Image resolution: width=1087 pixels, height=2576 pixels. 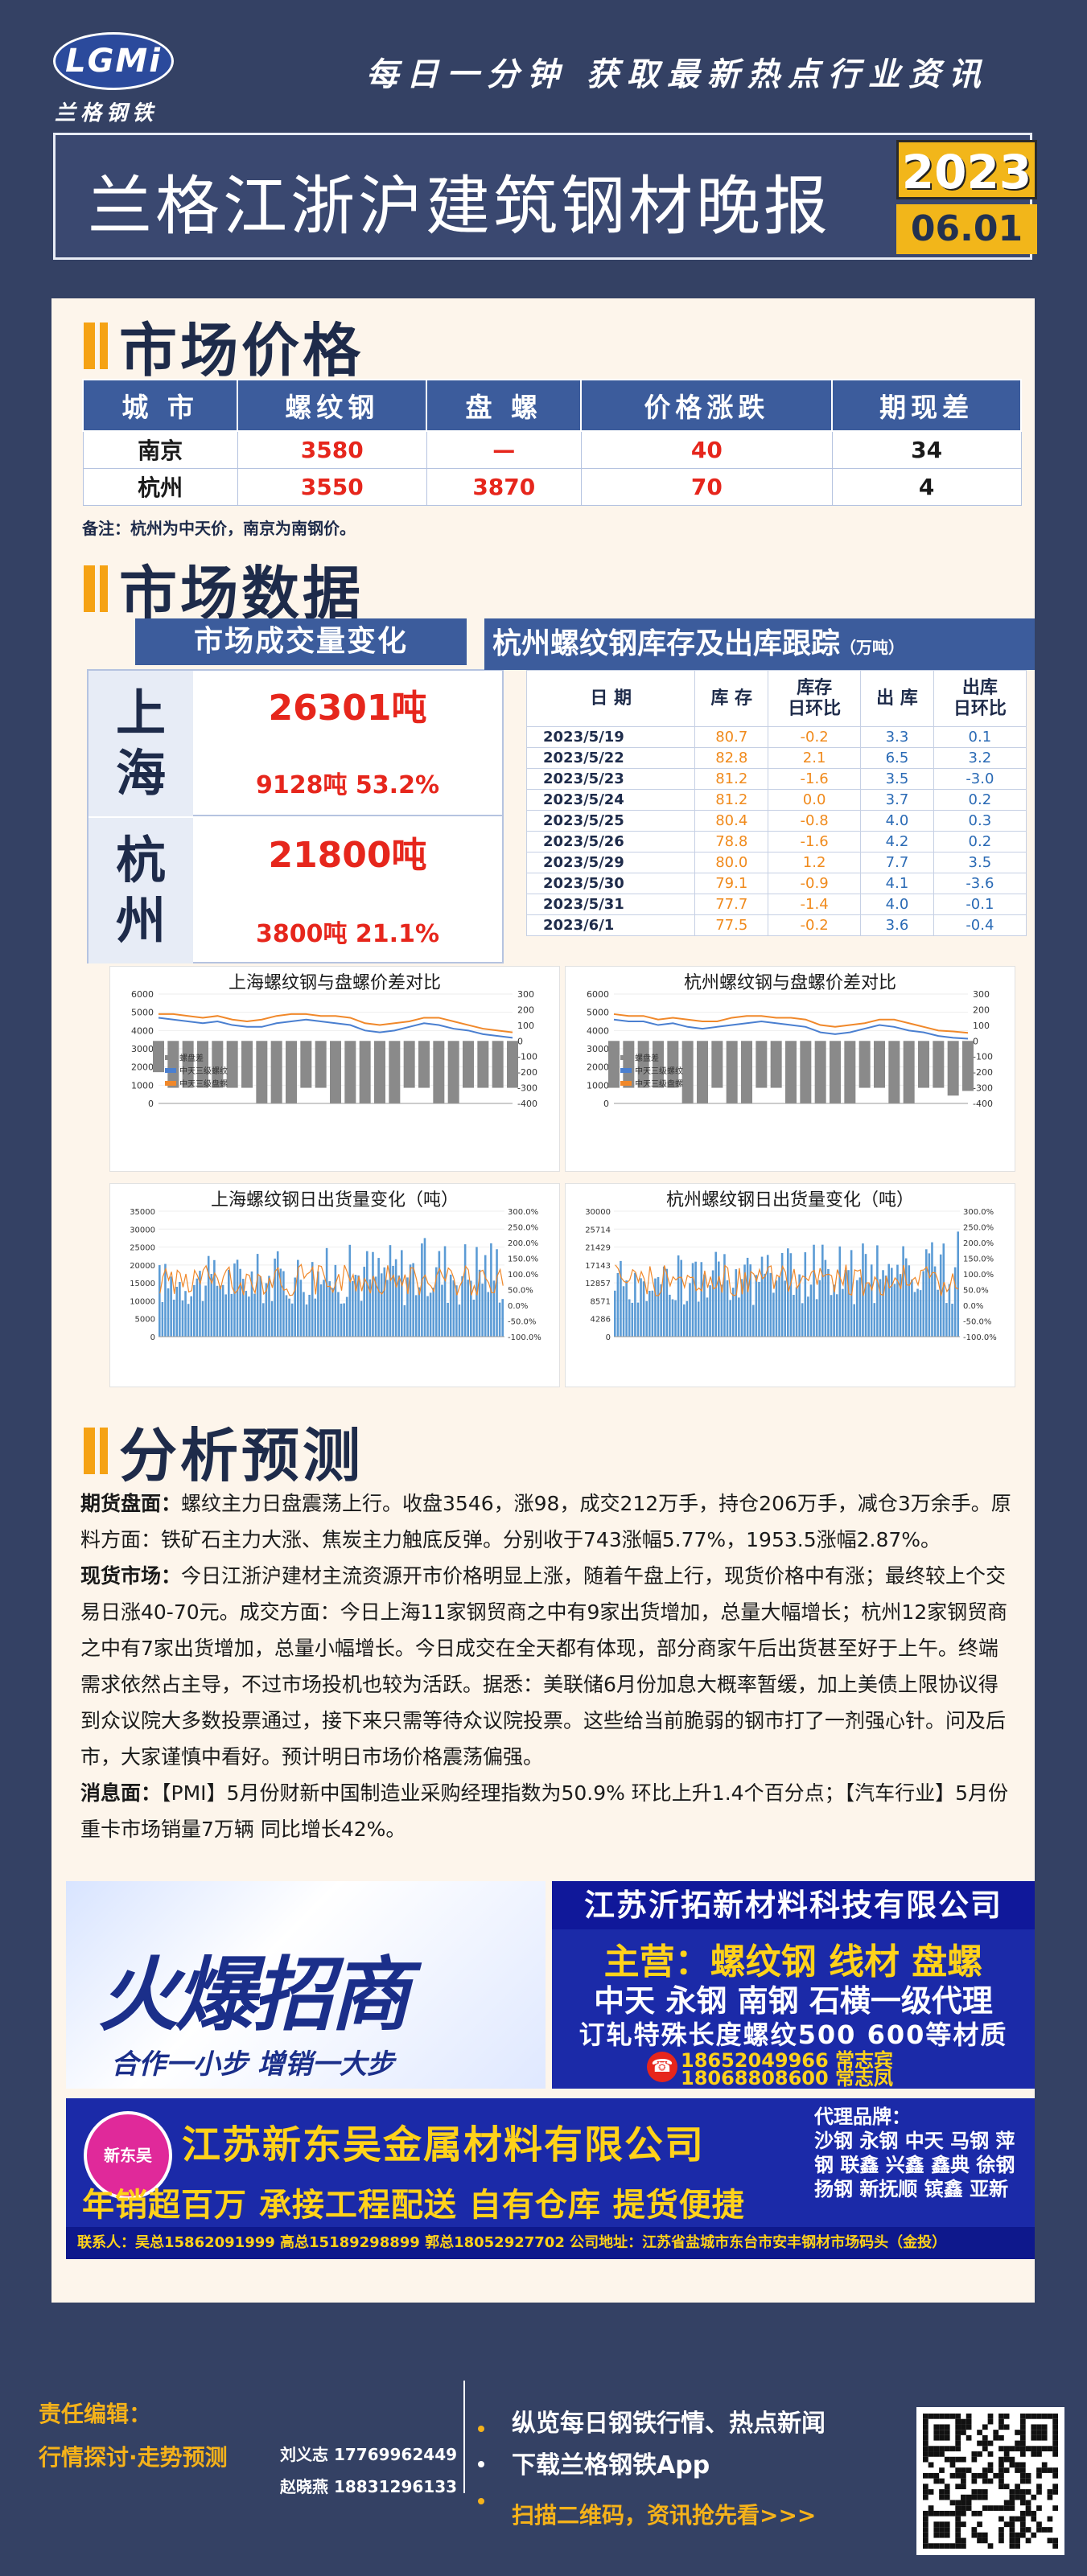 I want to click on inventory-cell: 2023/5/29, so click(x=610, y=862).